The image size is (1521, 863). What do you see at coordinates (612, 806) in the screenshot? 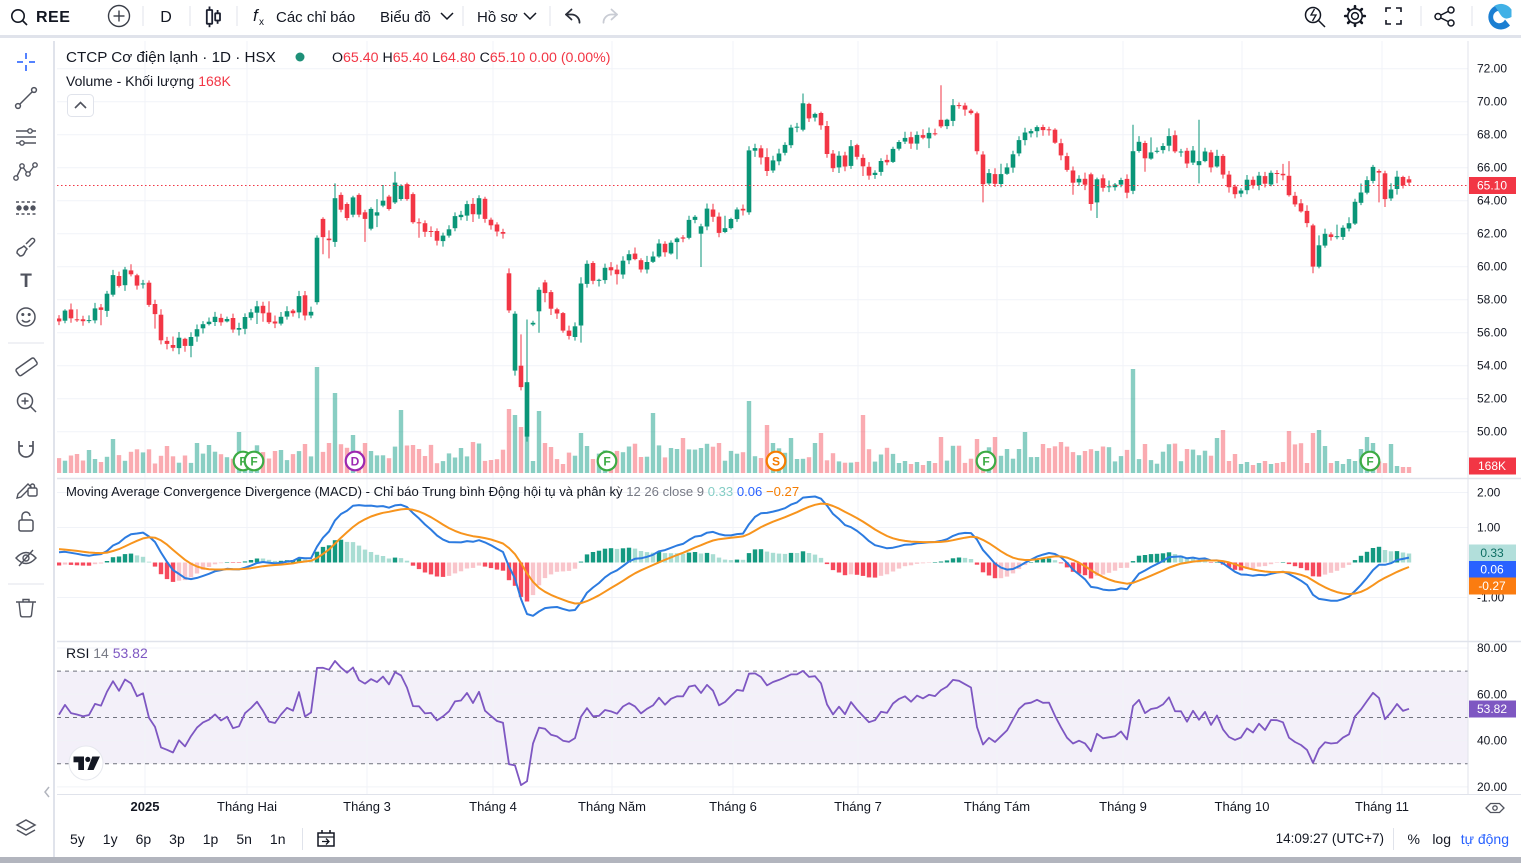
I see `svg-text: Tháng Năm` at bounding box center [612, 806].